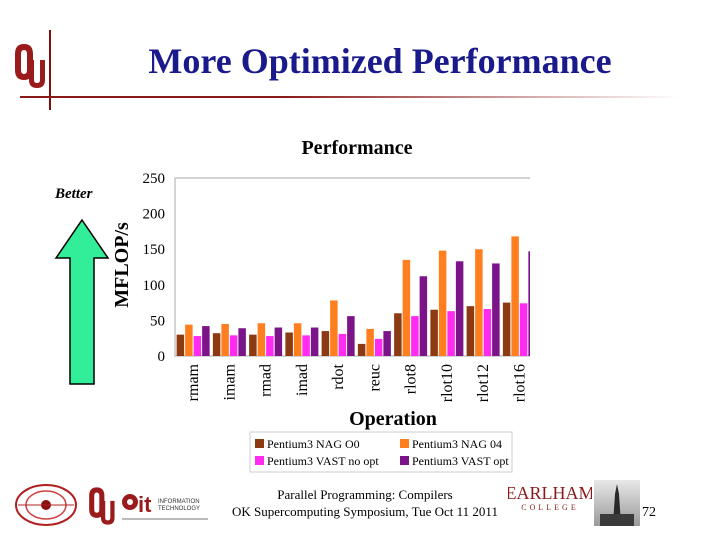 The image size is (720, 540). What do you see at coordinates (46, 505) in the screenshot?
I see `oscer-logo-icon` at bounding box center [46, 505].